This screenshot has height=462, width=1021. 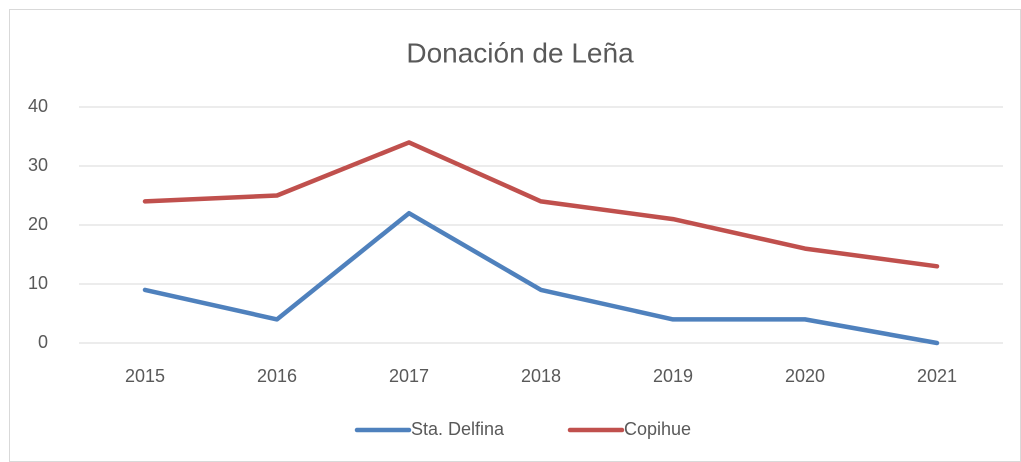 What do you see at coordinates (541, 376) in the screenshot?
I see `x-tick-label: 2018` at bounding box center [541, 376].